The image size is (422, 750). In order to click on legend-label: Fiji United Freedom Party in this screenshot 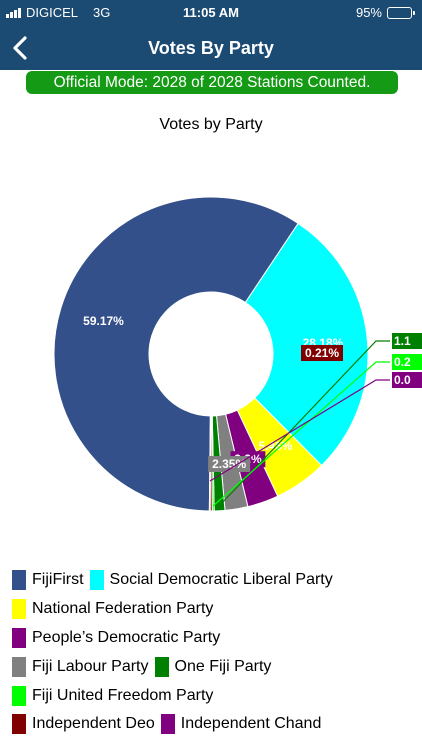, I will do `click(123, 695)`.